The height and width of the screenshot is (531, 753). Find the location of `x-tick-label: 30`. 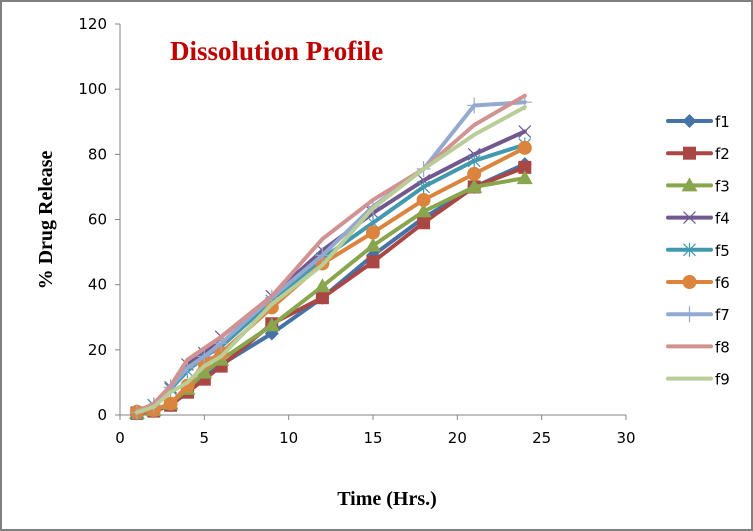

x-tick-label: 30 is located at coordinates (625, 438).